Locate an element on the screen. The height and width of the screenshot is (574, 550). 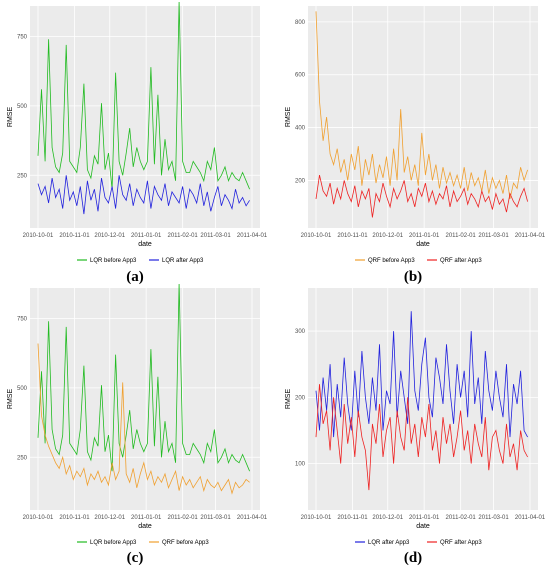
y-tick-label: 800 is located at coordinates (300, 23).